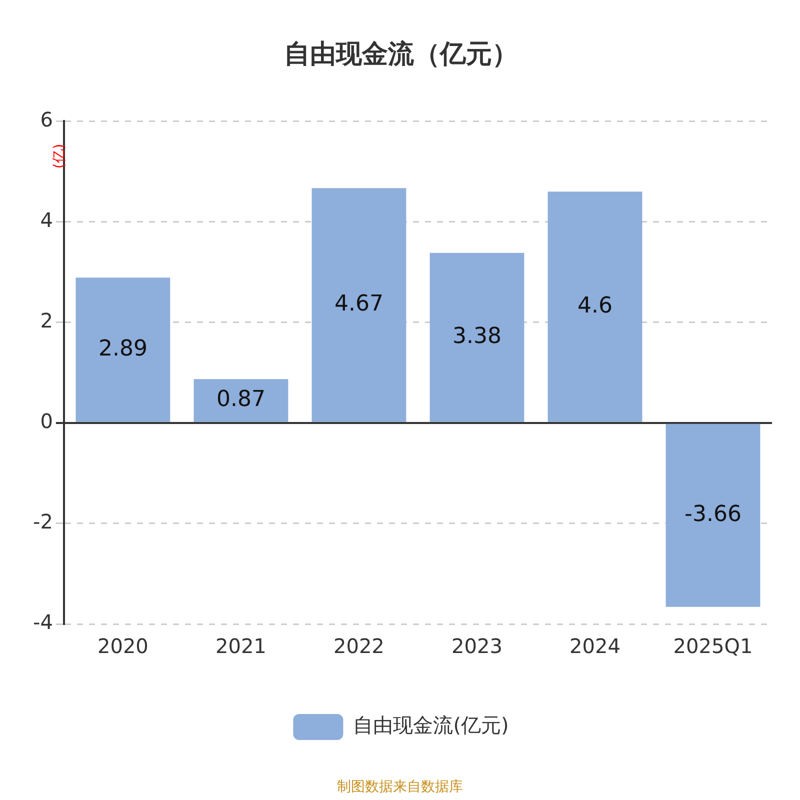  What do you see at coordinates (46, 119) in the screenshot?
I see `y-tick-label: 6` at bounding box center [46, 119].